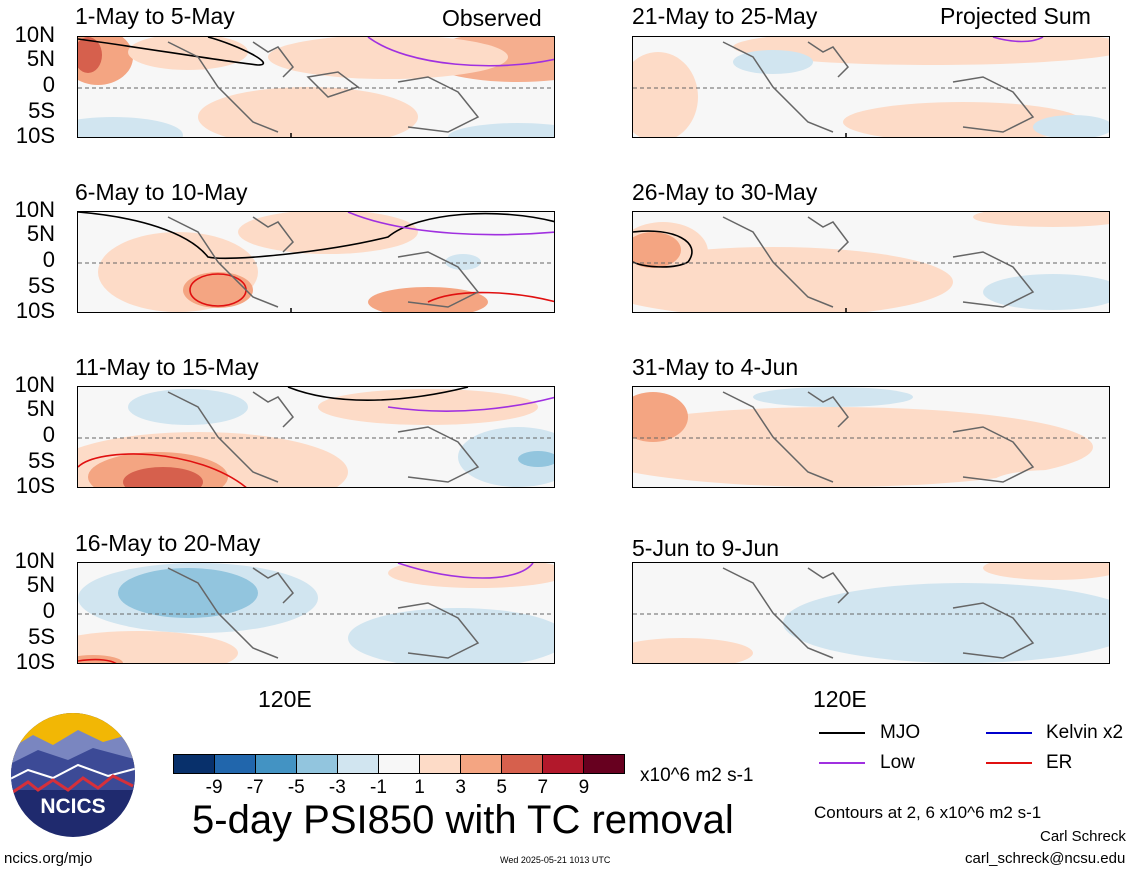  I want to click on lat-label-row4-4: 10S, so click(35, 661).